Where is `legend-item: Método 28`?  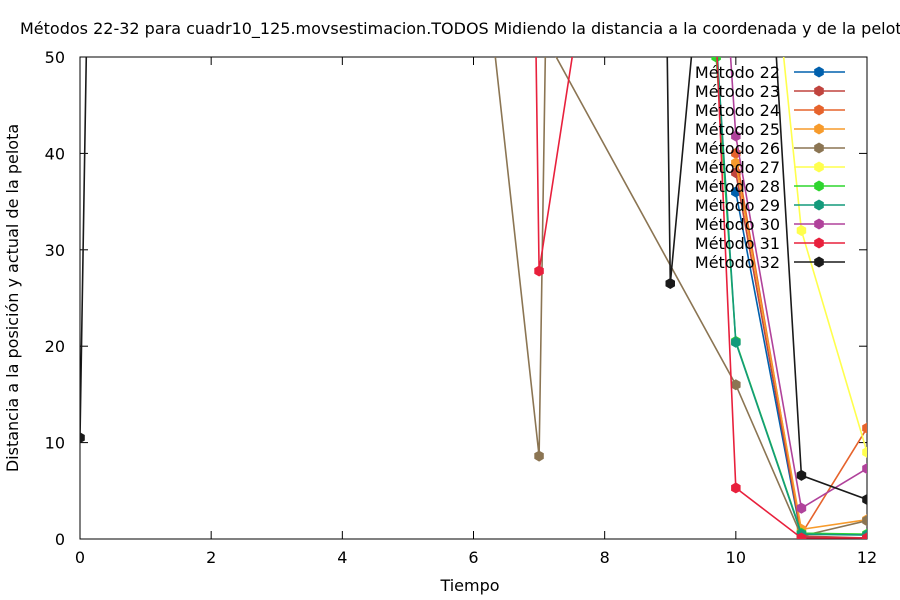
legend-item: Método 28 is located at coordinates (770, 186).